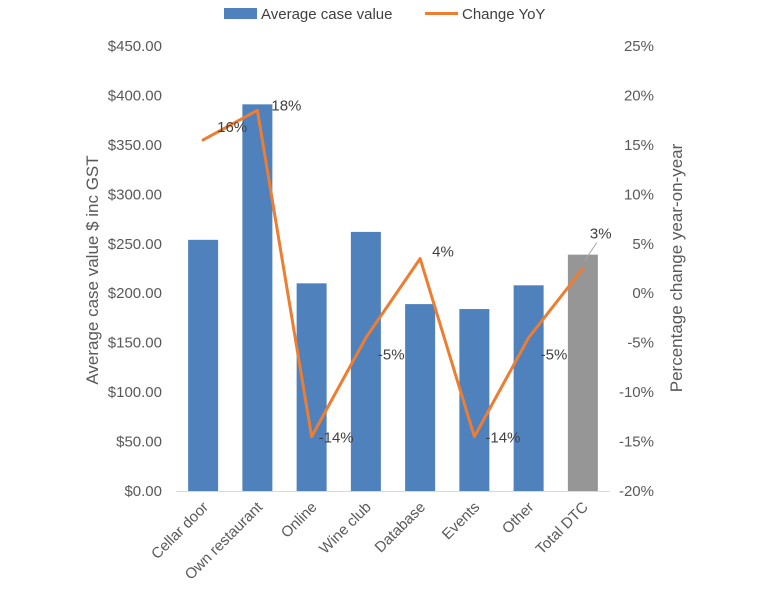  What do you see at coordinates (601, 234) in the screenshot?
I see `data-label-change-yoy: 3%` at bounding box center [601, 234].